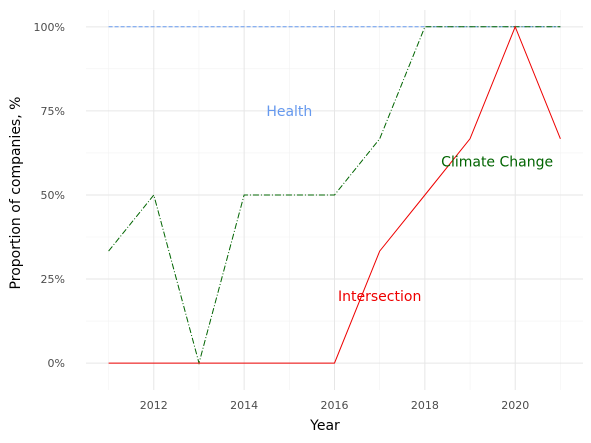 This screenshot has height=443, width=591. I want to click on y-tick-label: 75%, so click(53, 111).